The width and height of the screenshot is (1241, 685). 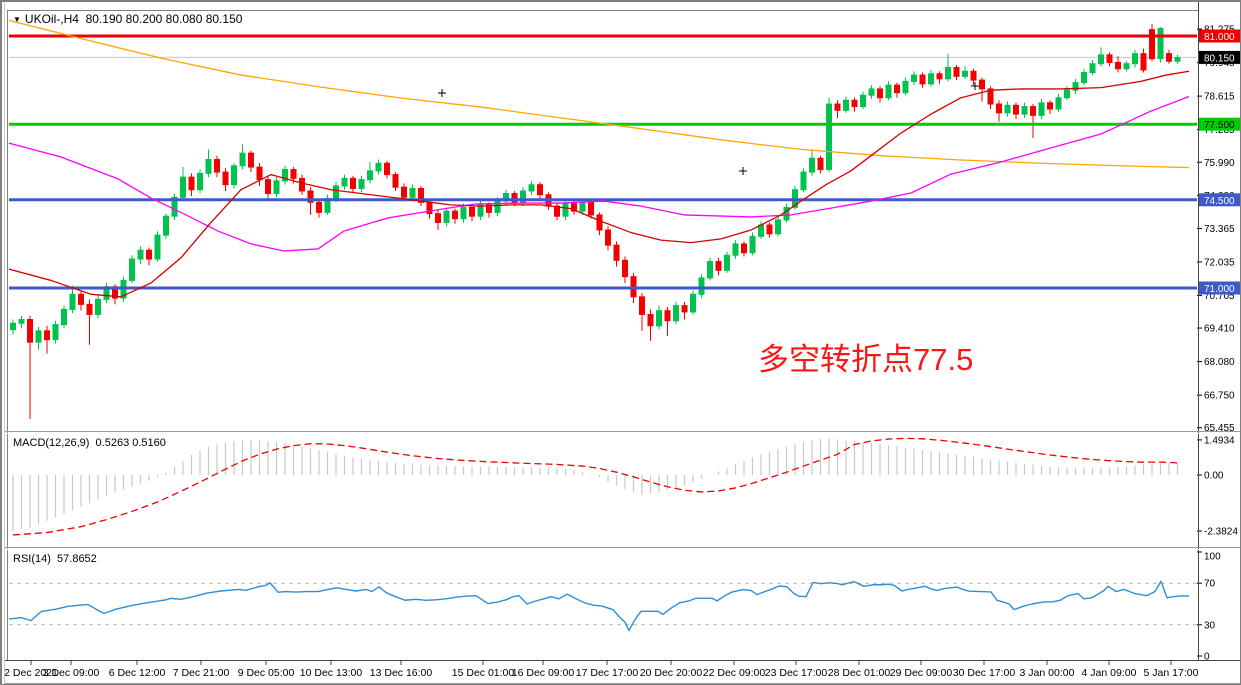 I want to click on macd-axis-label: 1.4934, so click(x=1219, y=440).